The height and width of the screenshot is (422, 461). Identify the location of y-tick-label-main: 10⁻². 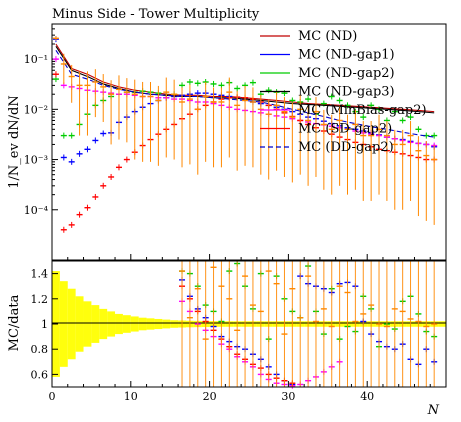
(36, 109).